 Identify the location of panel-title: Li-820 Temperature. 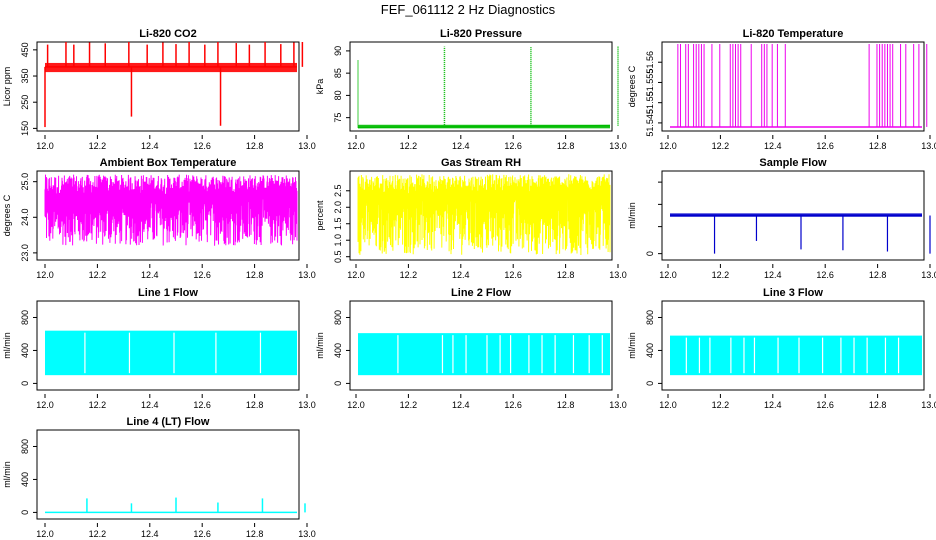
(793, 34).